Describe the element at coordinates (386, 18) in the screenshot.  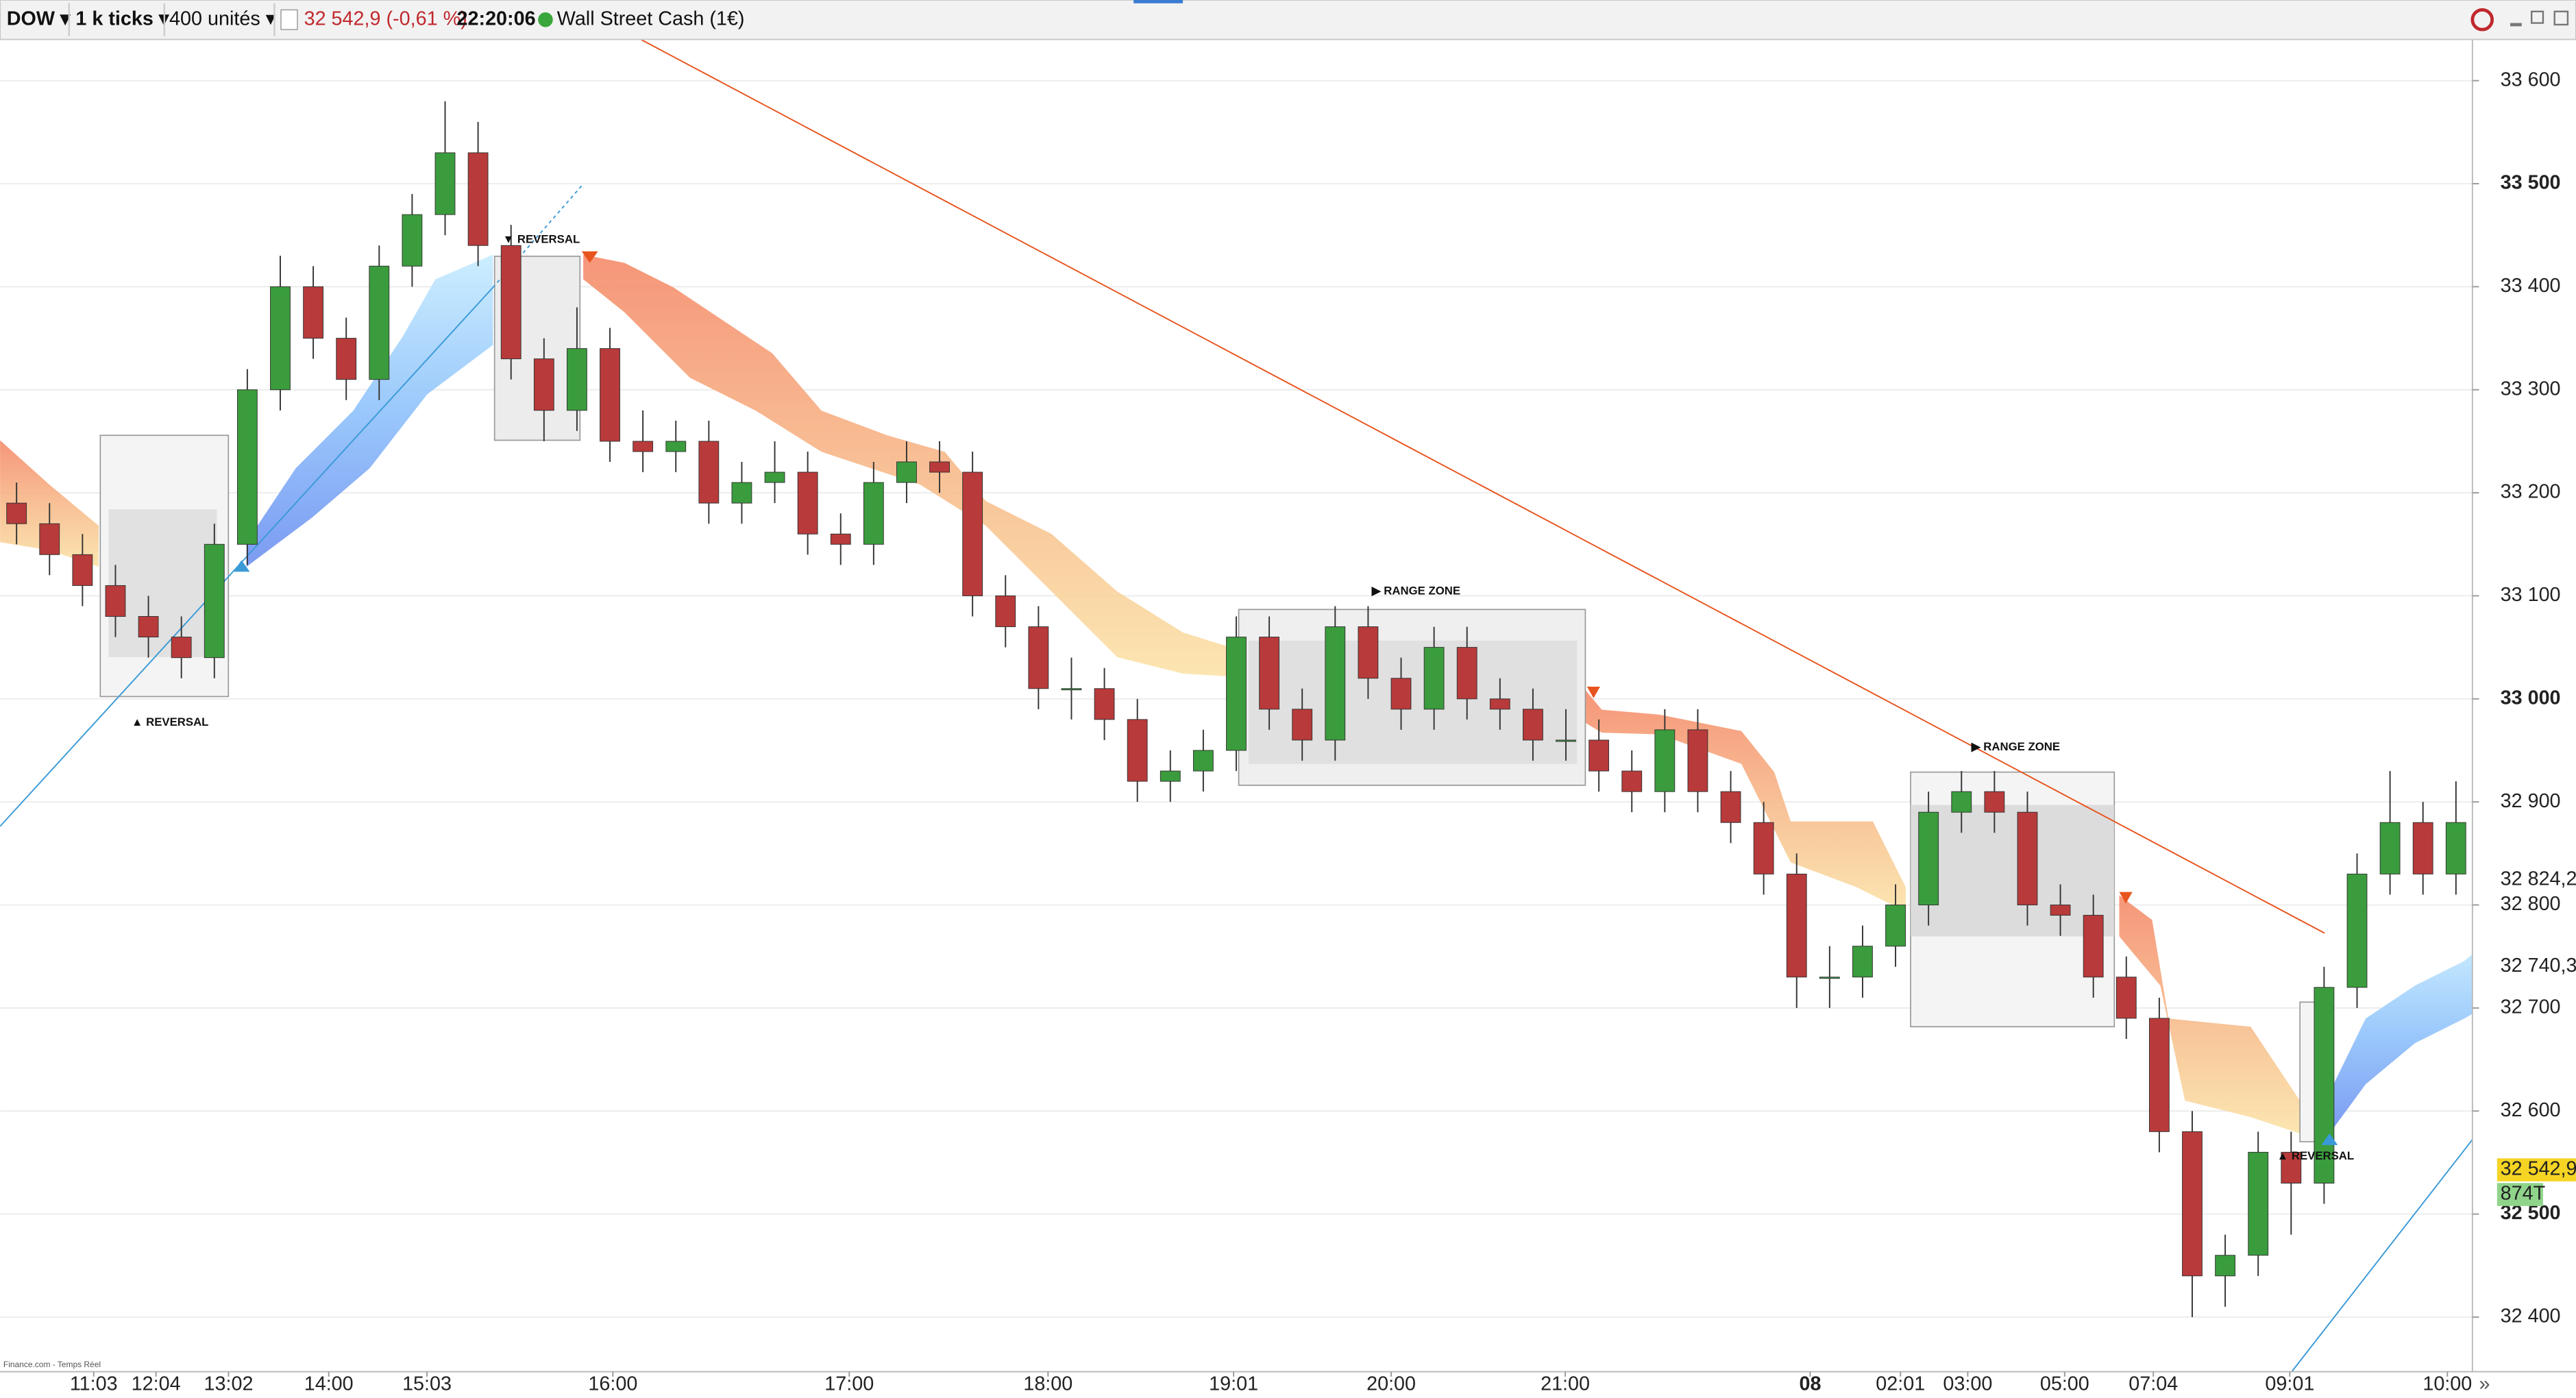
I see `quote: 32 542,9 (-0,61 %)` at that location.